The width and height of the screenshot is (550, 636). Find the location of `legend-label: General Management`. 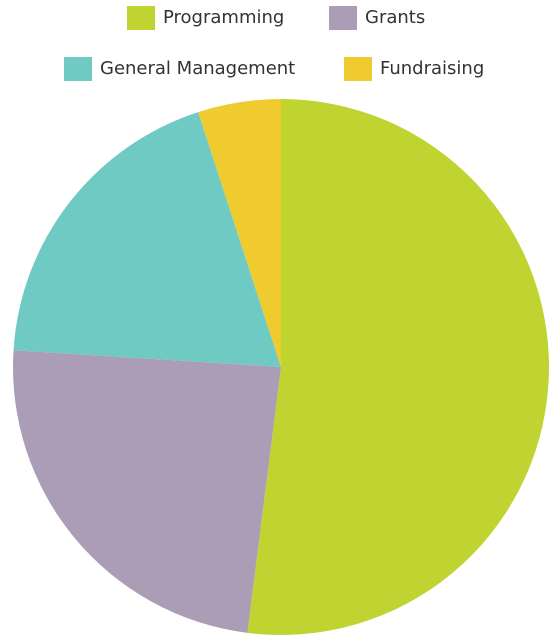

legend-label: General Management is located at coordinates (197, 68).